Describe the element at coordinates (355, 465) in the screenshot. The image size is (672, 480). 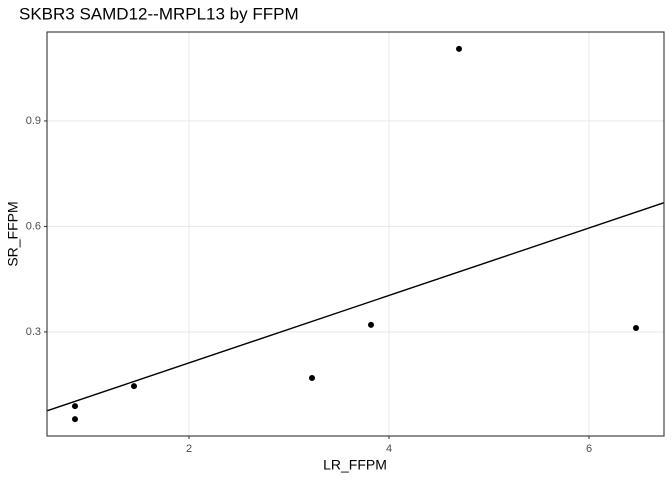
I see `x-axis-title: LR_FFPM` at that location.